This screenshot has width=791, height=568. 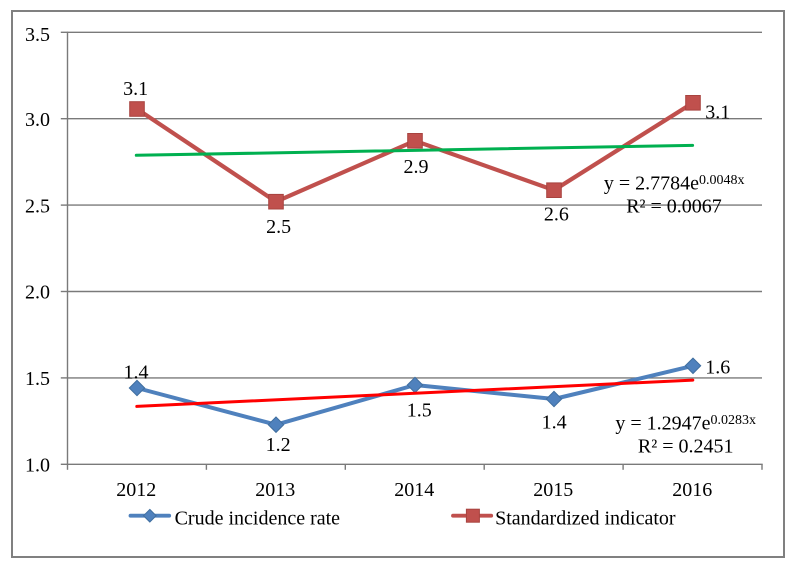 What do you see at coordinates (553, 490) in the screenshot?
I see `svg-text: 2015` at bounding box center [553, 490].